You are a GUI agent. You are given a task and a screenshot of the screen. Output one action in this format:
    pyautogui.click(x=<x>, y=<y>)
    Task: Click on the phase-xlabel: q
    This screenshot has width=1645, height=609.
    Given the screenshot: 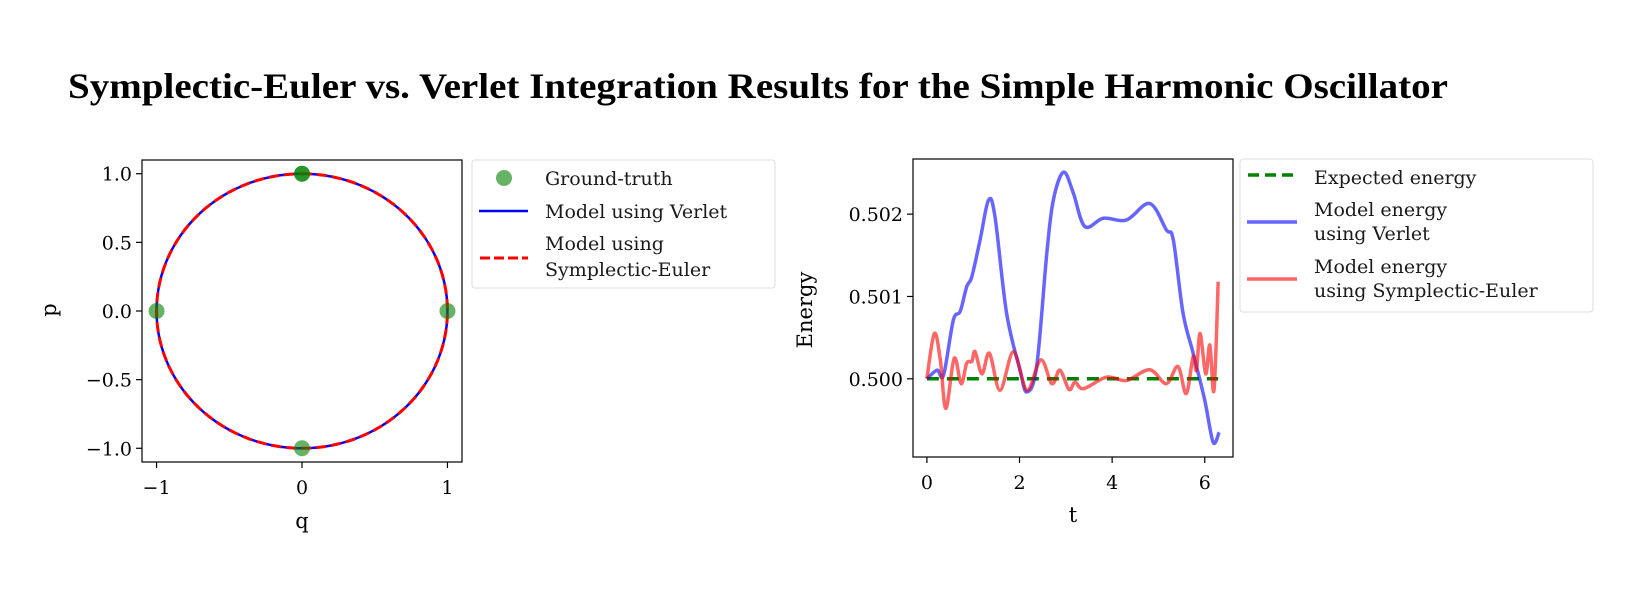 What is the action you would take?
    pyautogui.click(x=301, y=521)
    